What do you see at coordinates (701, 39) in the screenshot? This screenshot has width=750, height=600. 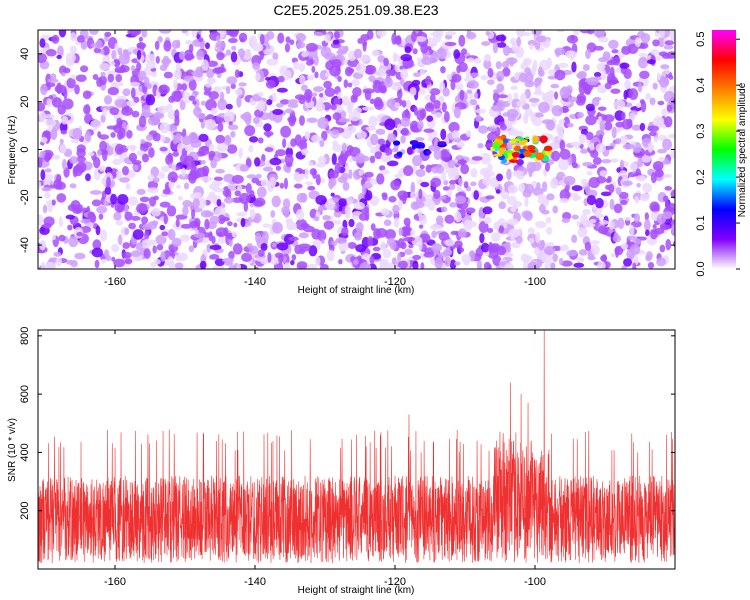 I see `colorbar-tick-label: 0.5` at bounding box center [701, 39].